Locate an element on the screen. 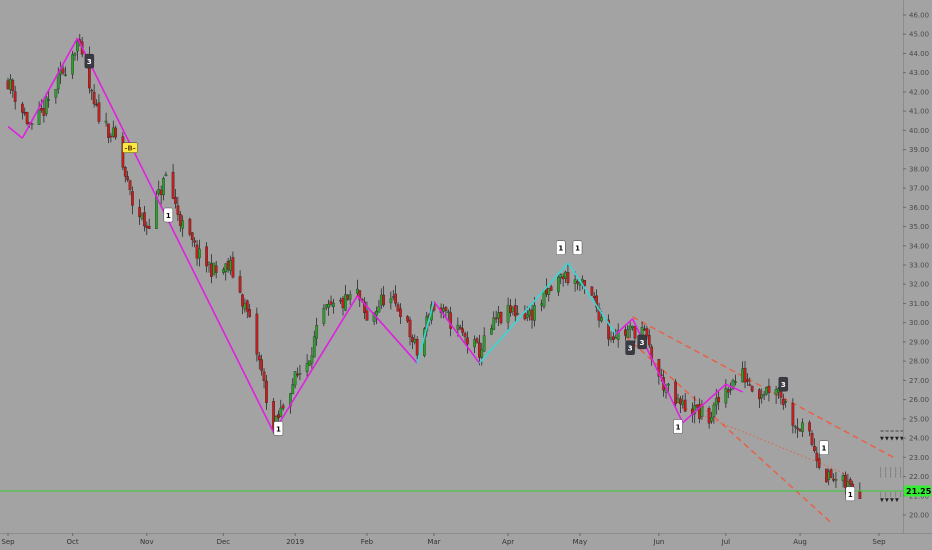 This screenshot has height=550, width=932. price-axis-tick-label: 40.00 is located at coordinates (919, 131).